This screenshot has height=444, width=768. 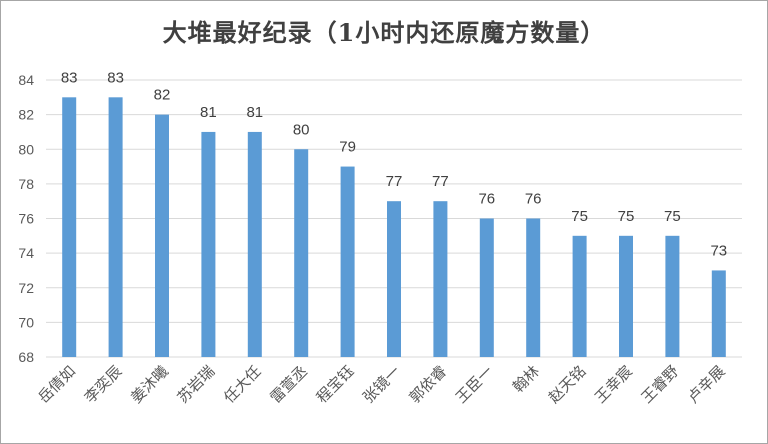 I want to click on x-tick-label: 雷萱丞, so click(x=288, y=384).